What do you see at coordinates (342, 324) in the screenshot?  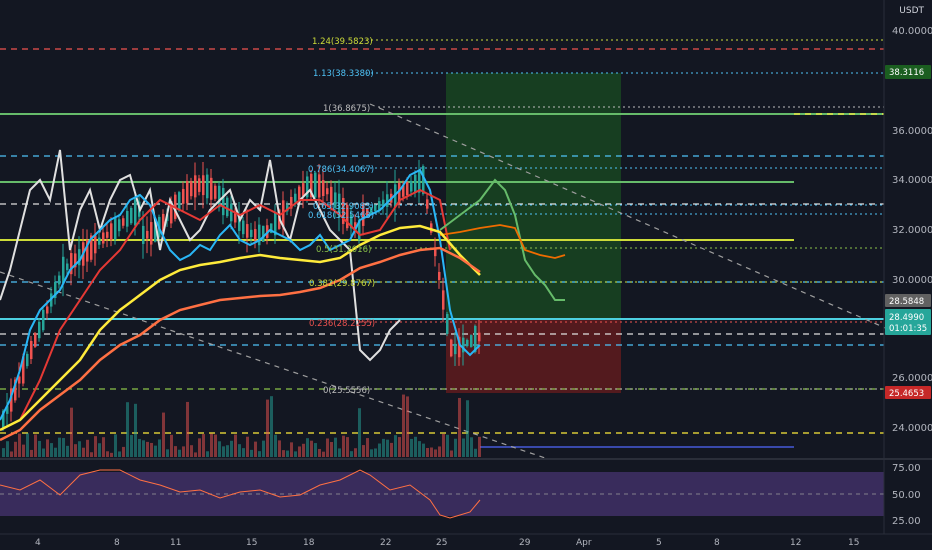 I see `fib-label-0.236: 0.236(28.2255)` at bounding box center [342, 324].